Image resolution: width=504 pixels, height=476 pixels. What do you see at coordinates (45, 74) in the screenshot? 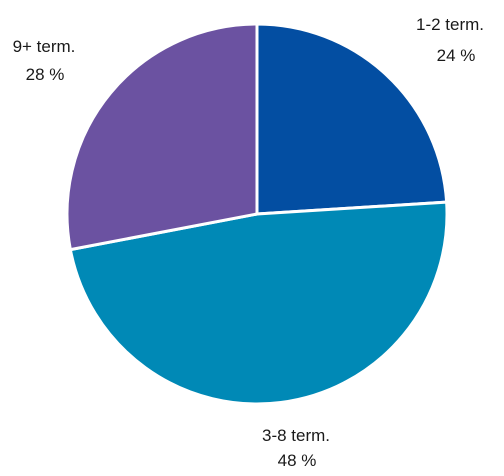
I see `slice-value-9-plus-term: 28 %` at bounding box center [45, 74].